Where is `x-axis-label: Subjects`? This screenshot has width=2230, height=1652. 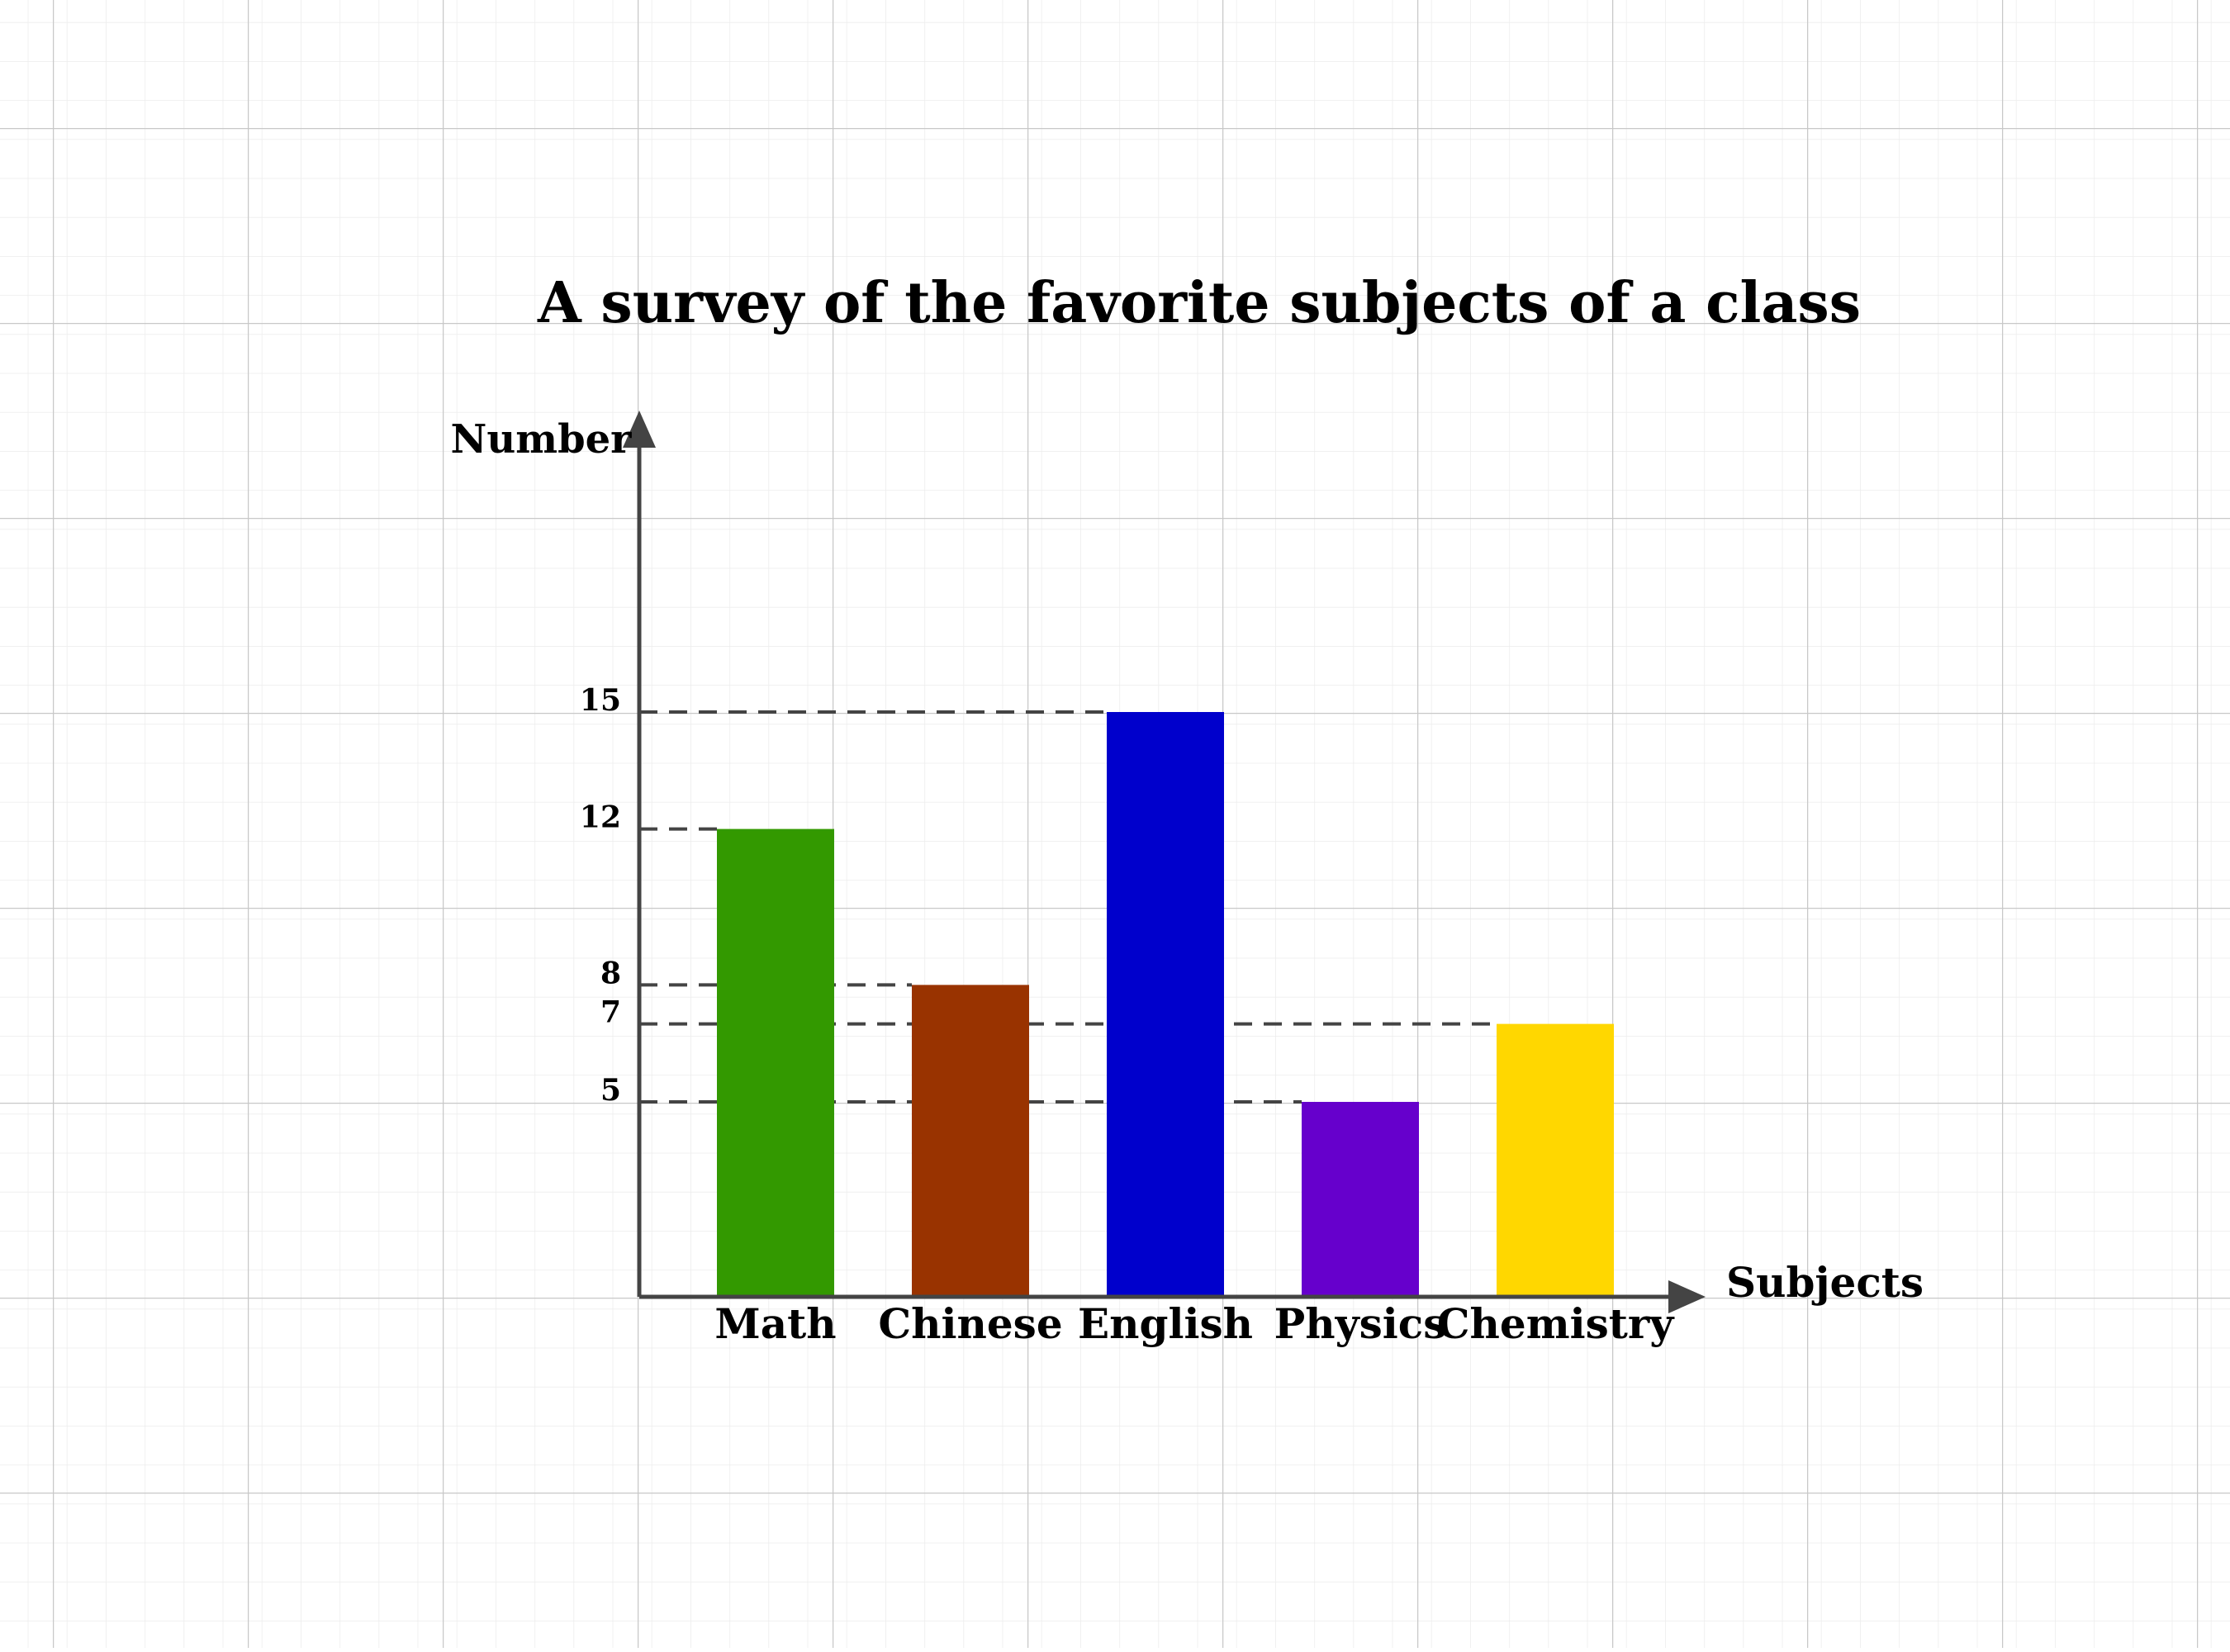 x-axis-label: Subjects is located at coordinates (1825, 1282).